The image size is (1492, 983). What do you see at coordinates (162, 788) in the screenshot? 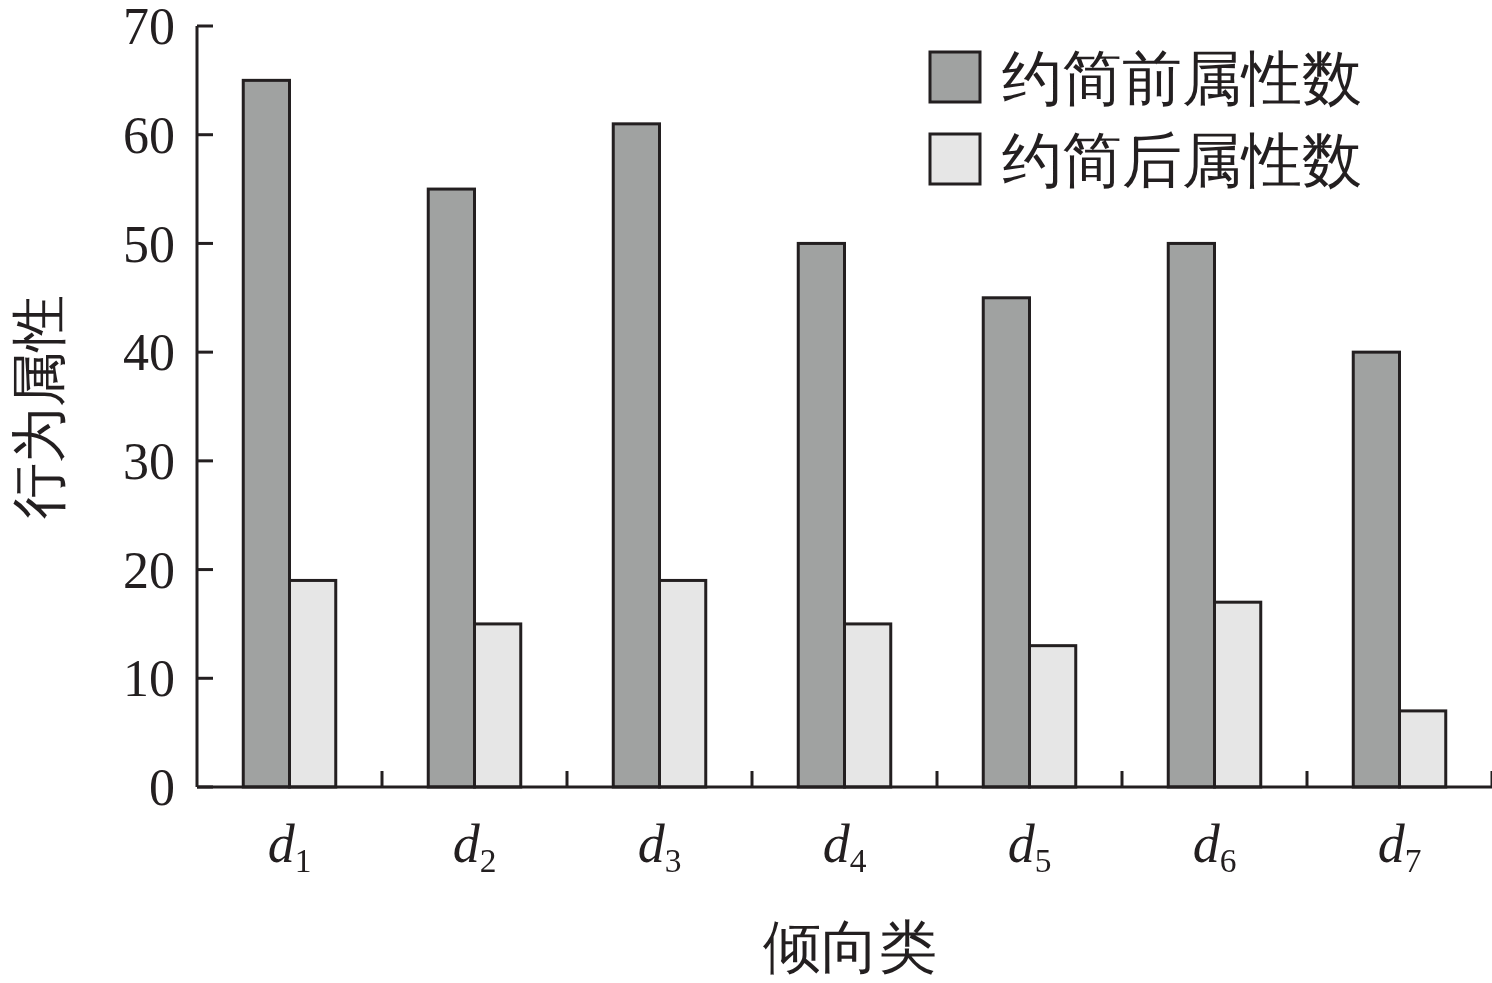
I see `y-tick-label: 0` at bounding box center [162, 788].